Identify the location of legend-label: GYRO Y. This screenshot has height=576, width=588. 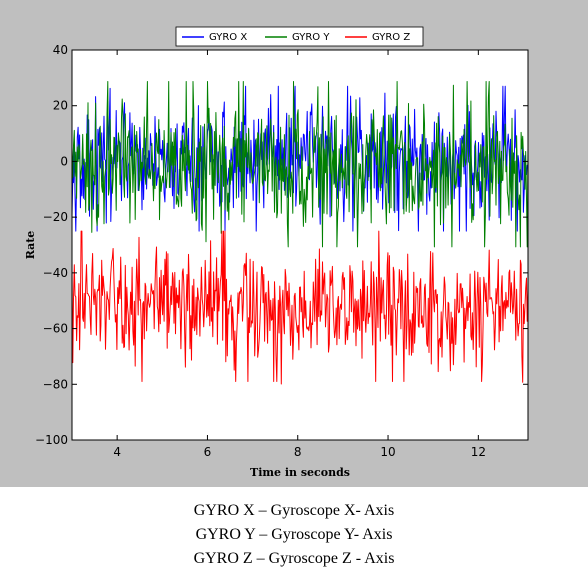
(311, 37).